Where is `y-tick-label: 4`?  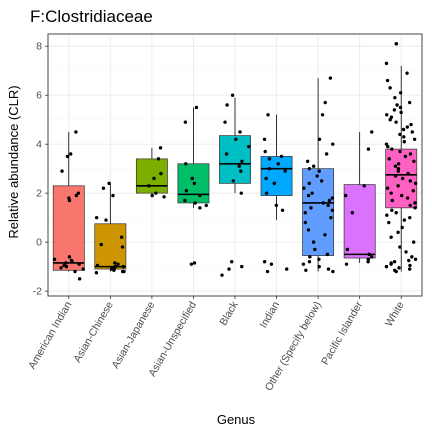
y-tick-label: 4 is located at coordinates (39, 145).